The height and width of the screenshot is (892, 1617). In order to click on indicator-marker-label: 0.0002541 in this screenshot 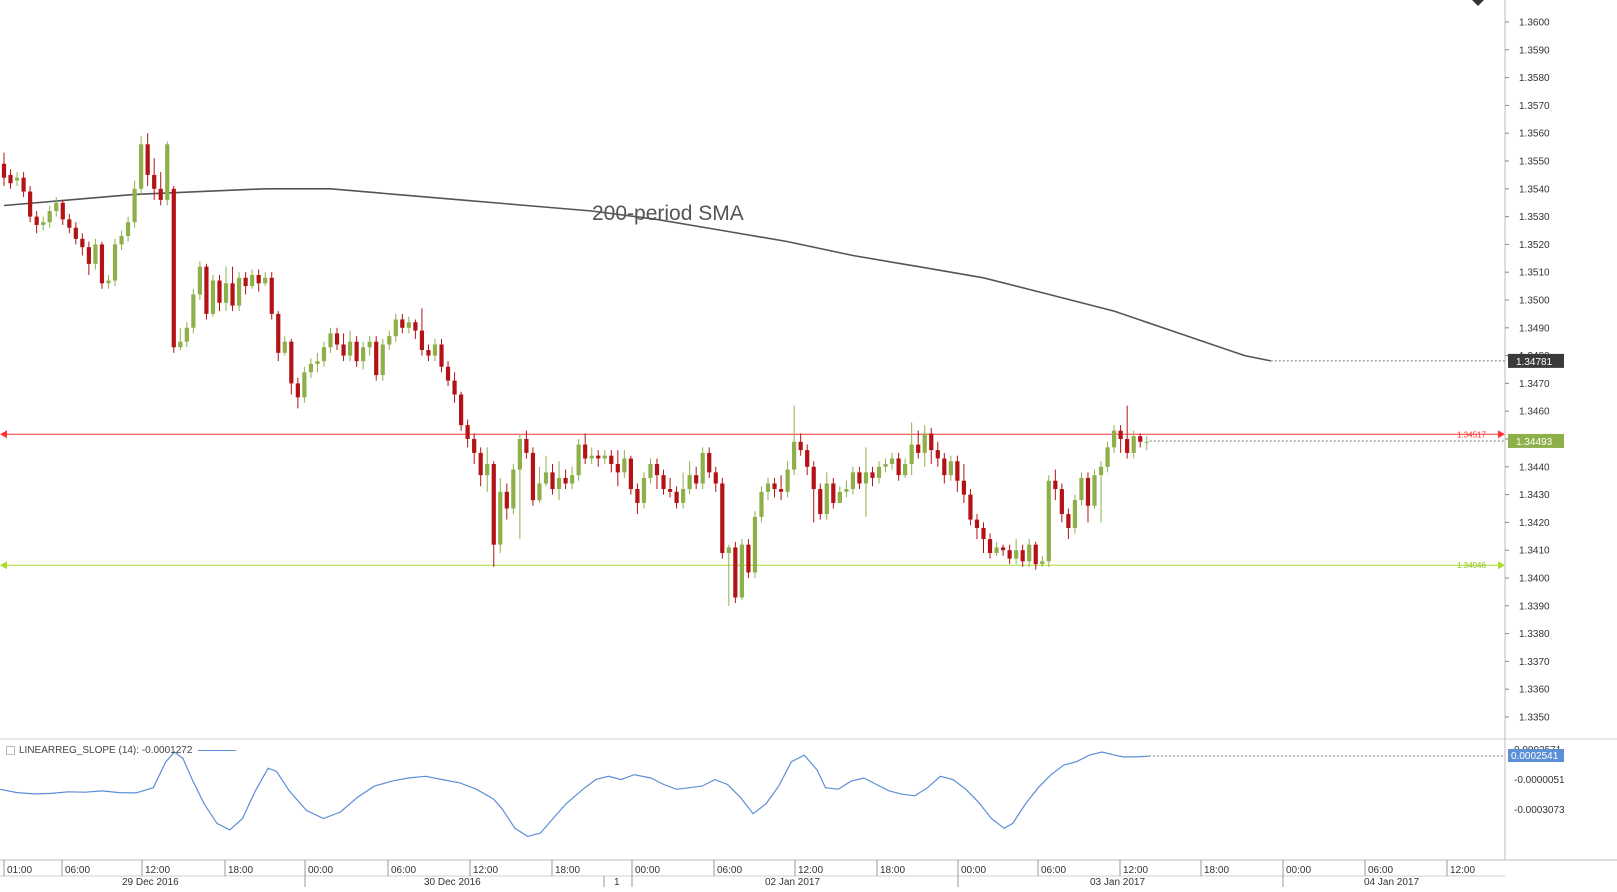, I will do `click(1535, 756)`.